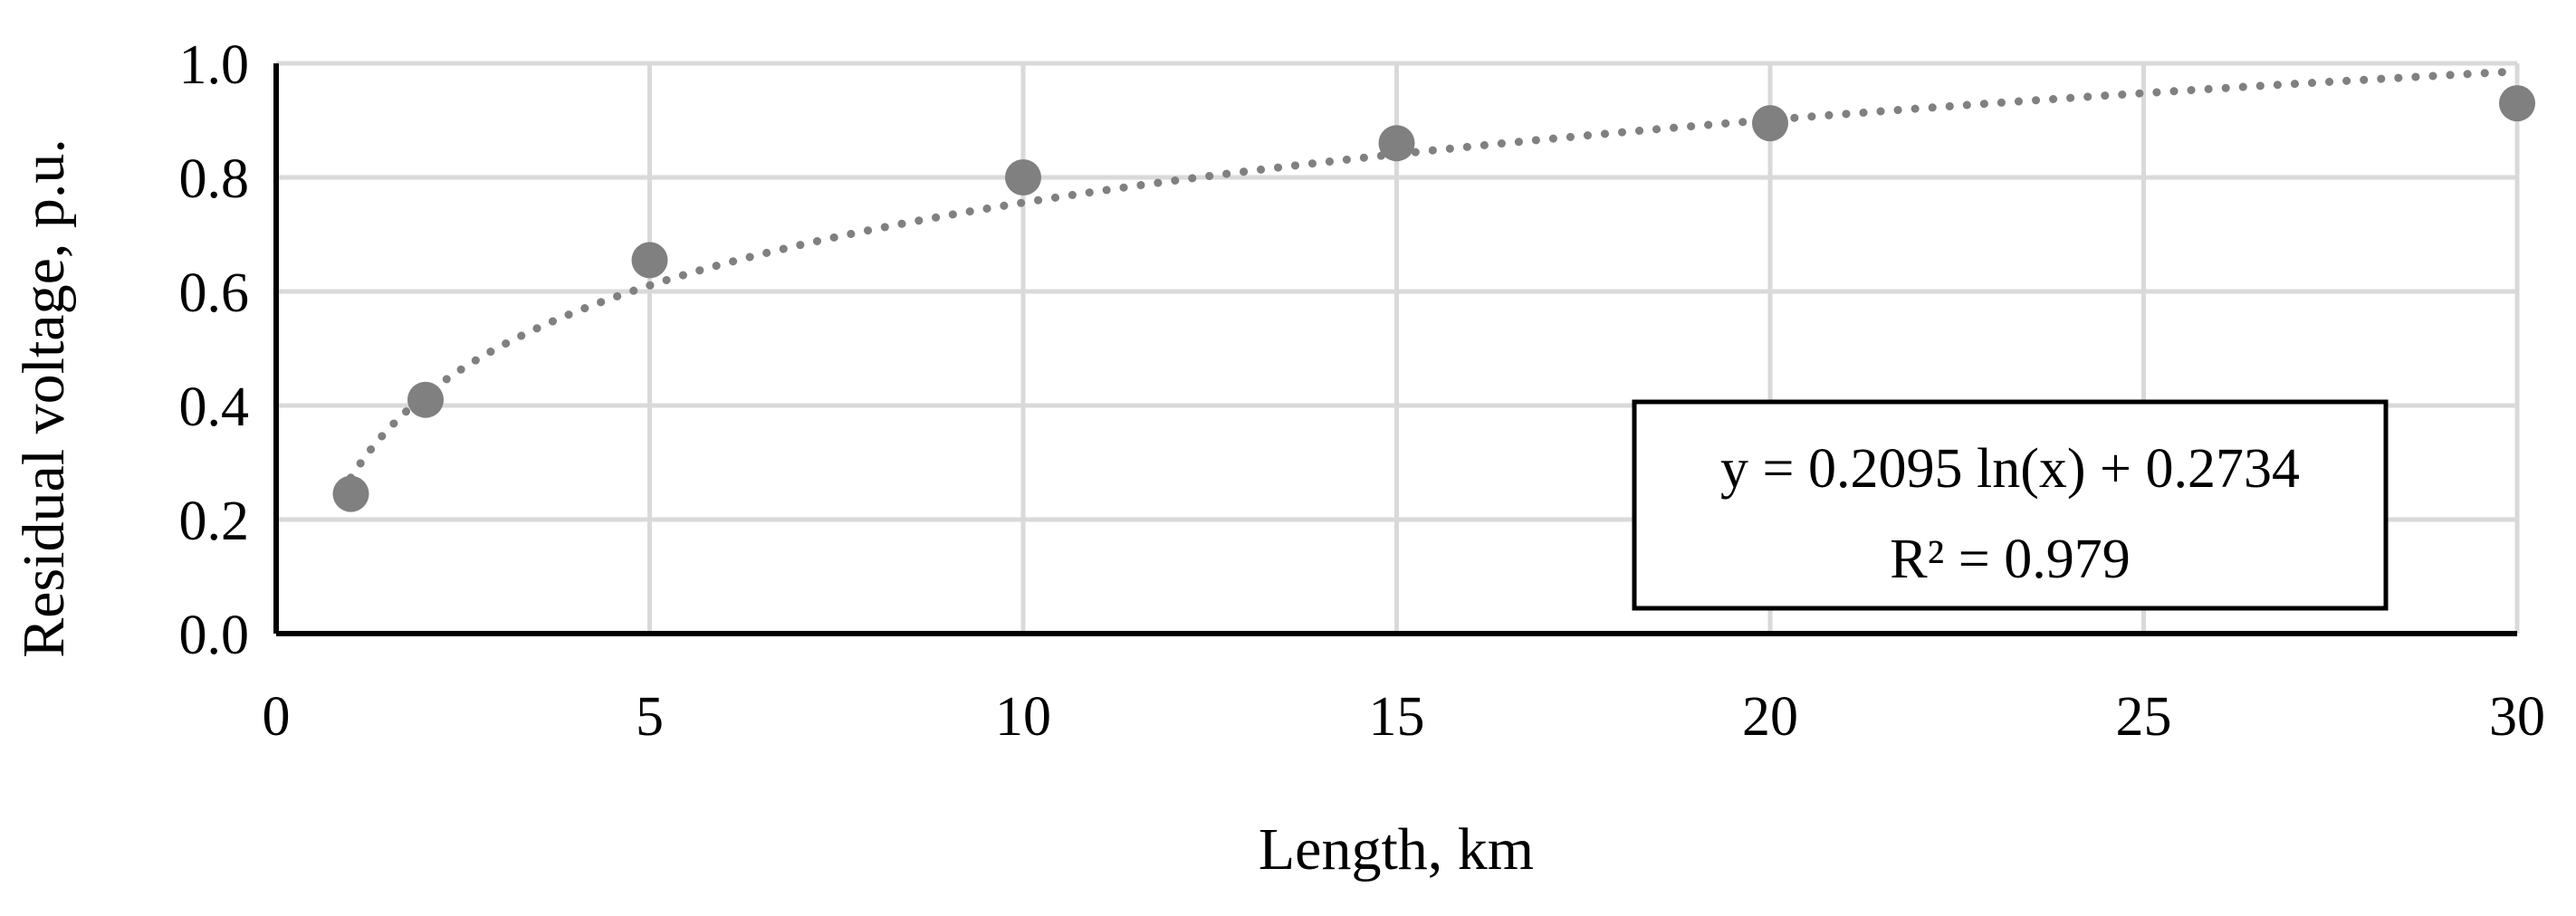 This screenshot has width=2576, height=916. Describe the element at coordinates (2010, 559) in the screenshot. I see `r-squared-label: R² = 0.979` at that location.